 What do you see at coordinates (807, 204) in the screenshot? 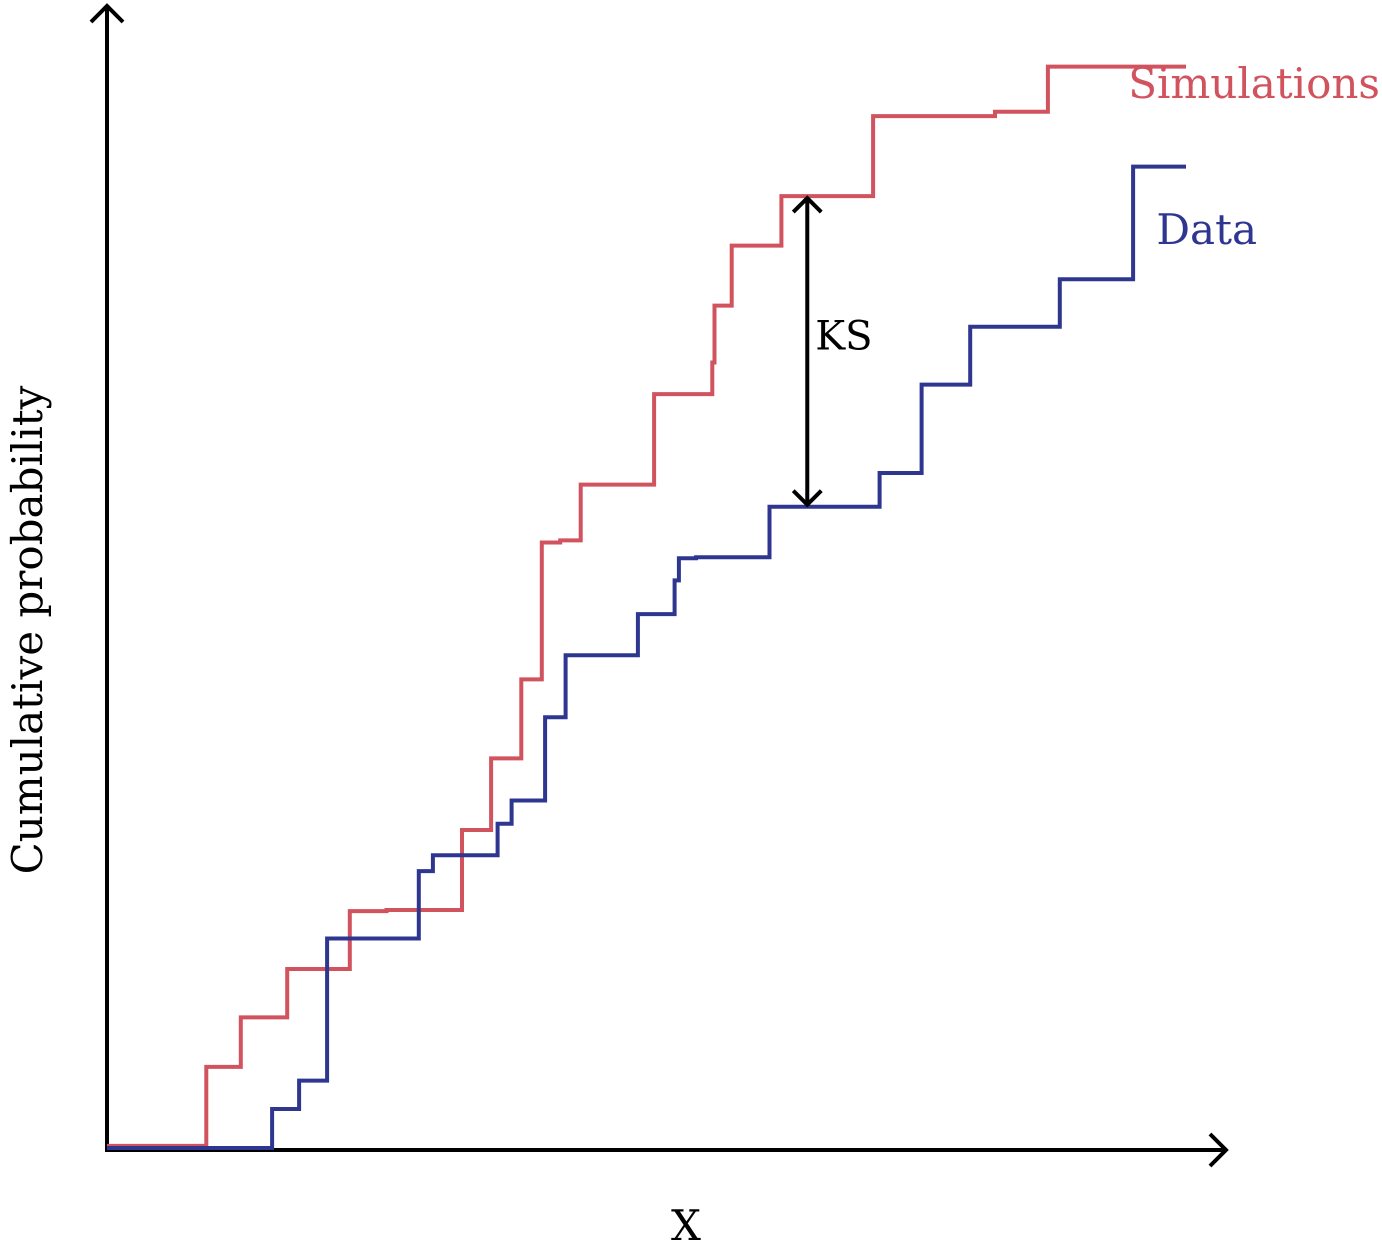
I see `ks-arrowhead-top` at bounding box center [807, 204].